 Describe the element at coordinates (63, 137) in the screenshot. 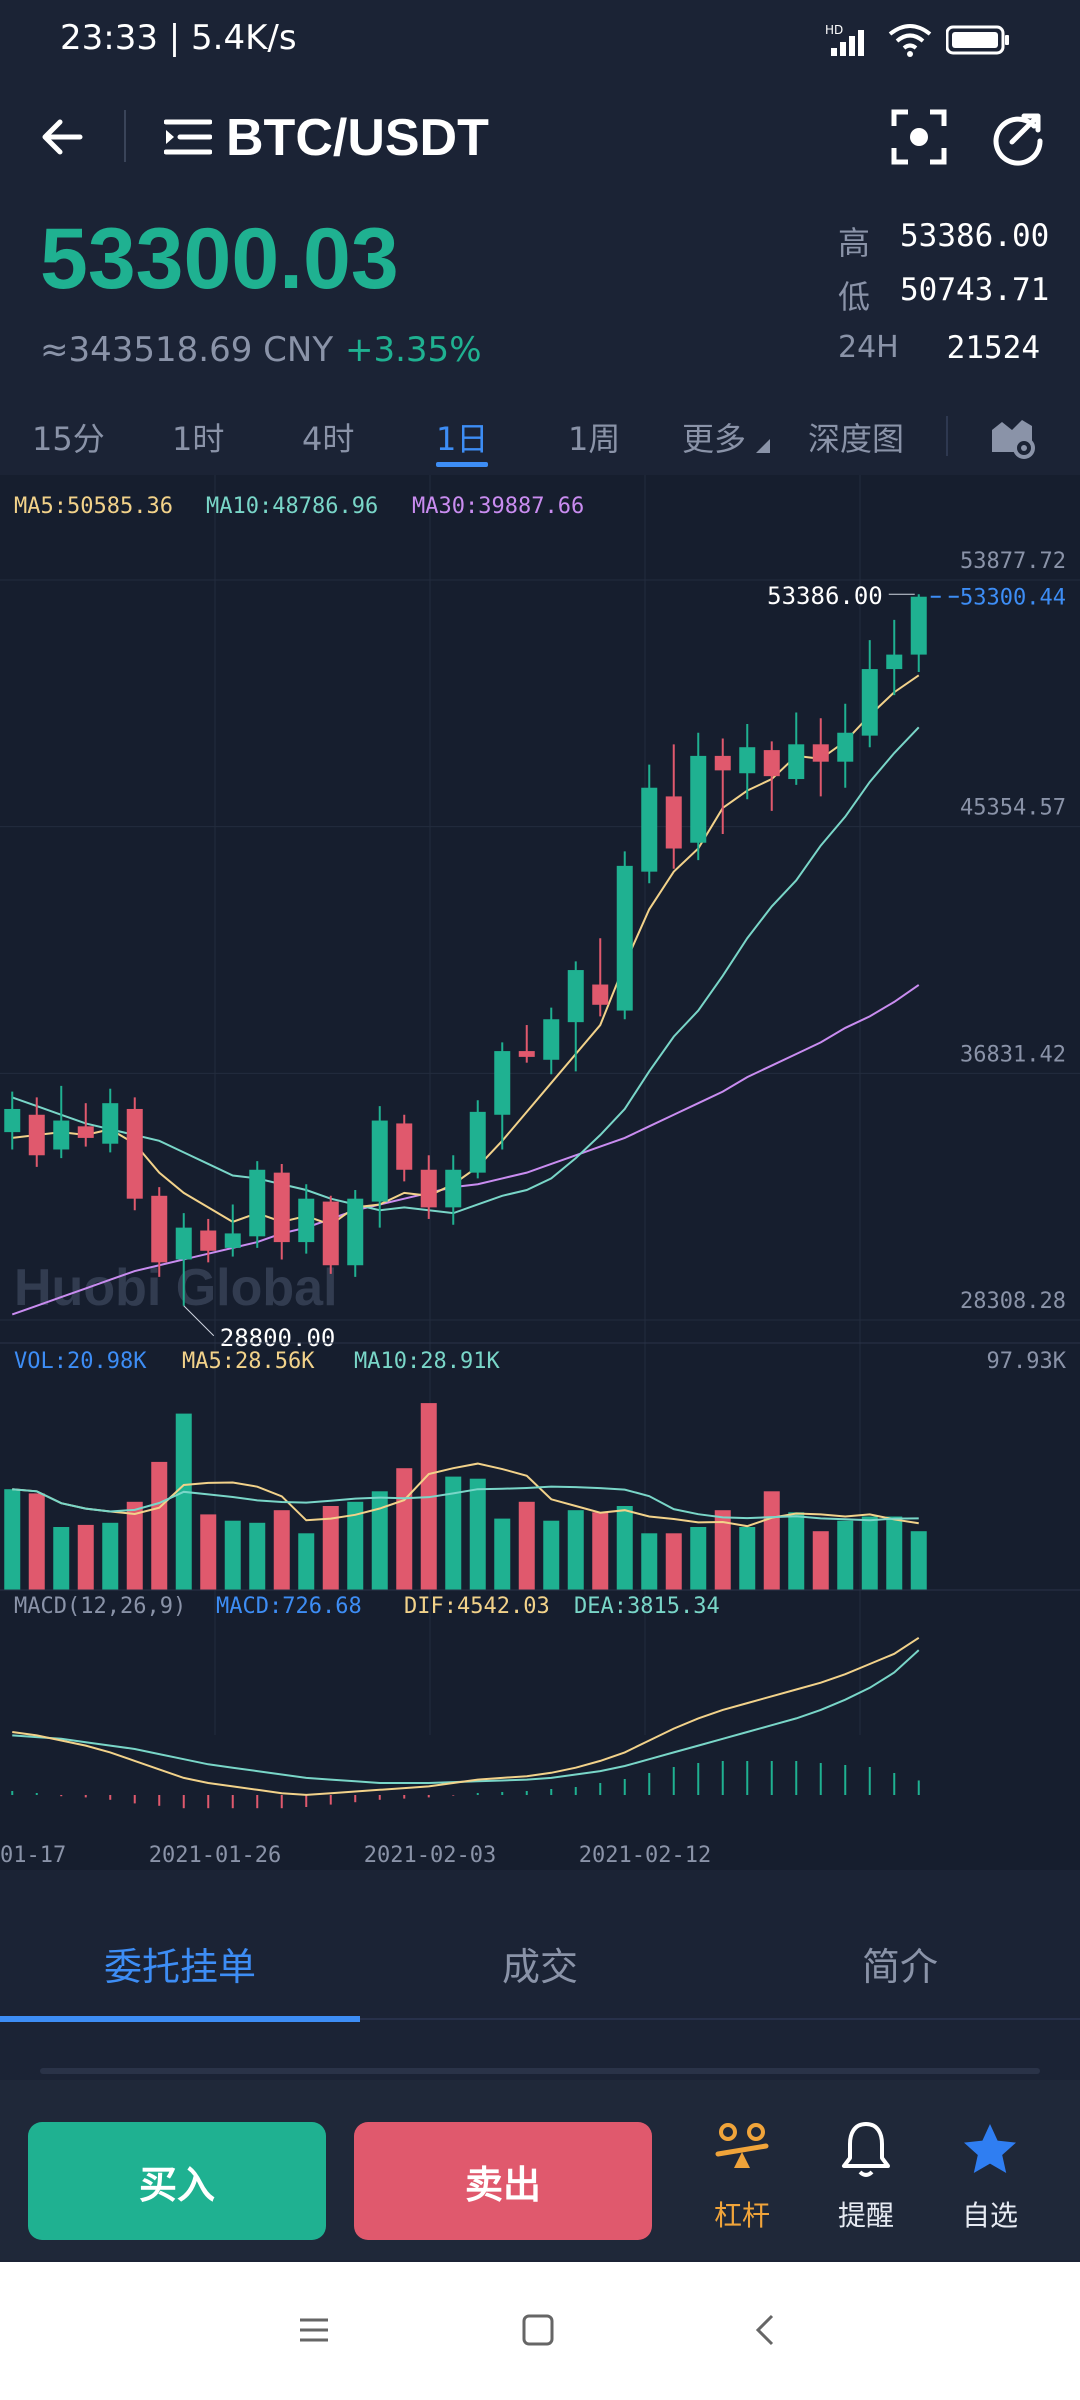

I see `back-arrow-icon` at that location.